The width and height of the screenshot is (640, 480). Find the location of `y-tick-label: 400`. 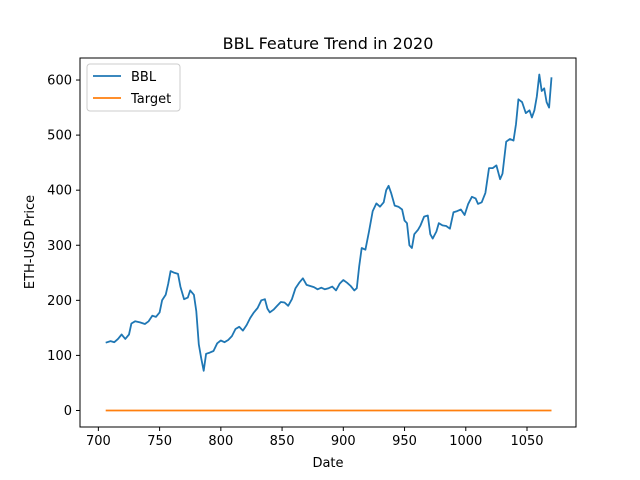

y-tick-label: 400 is located at coordinates (59, 191).